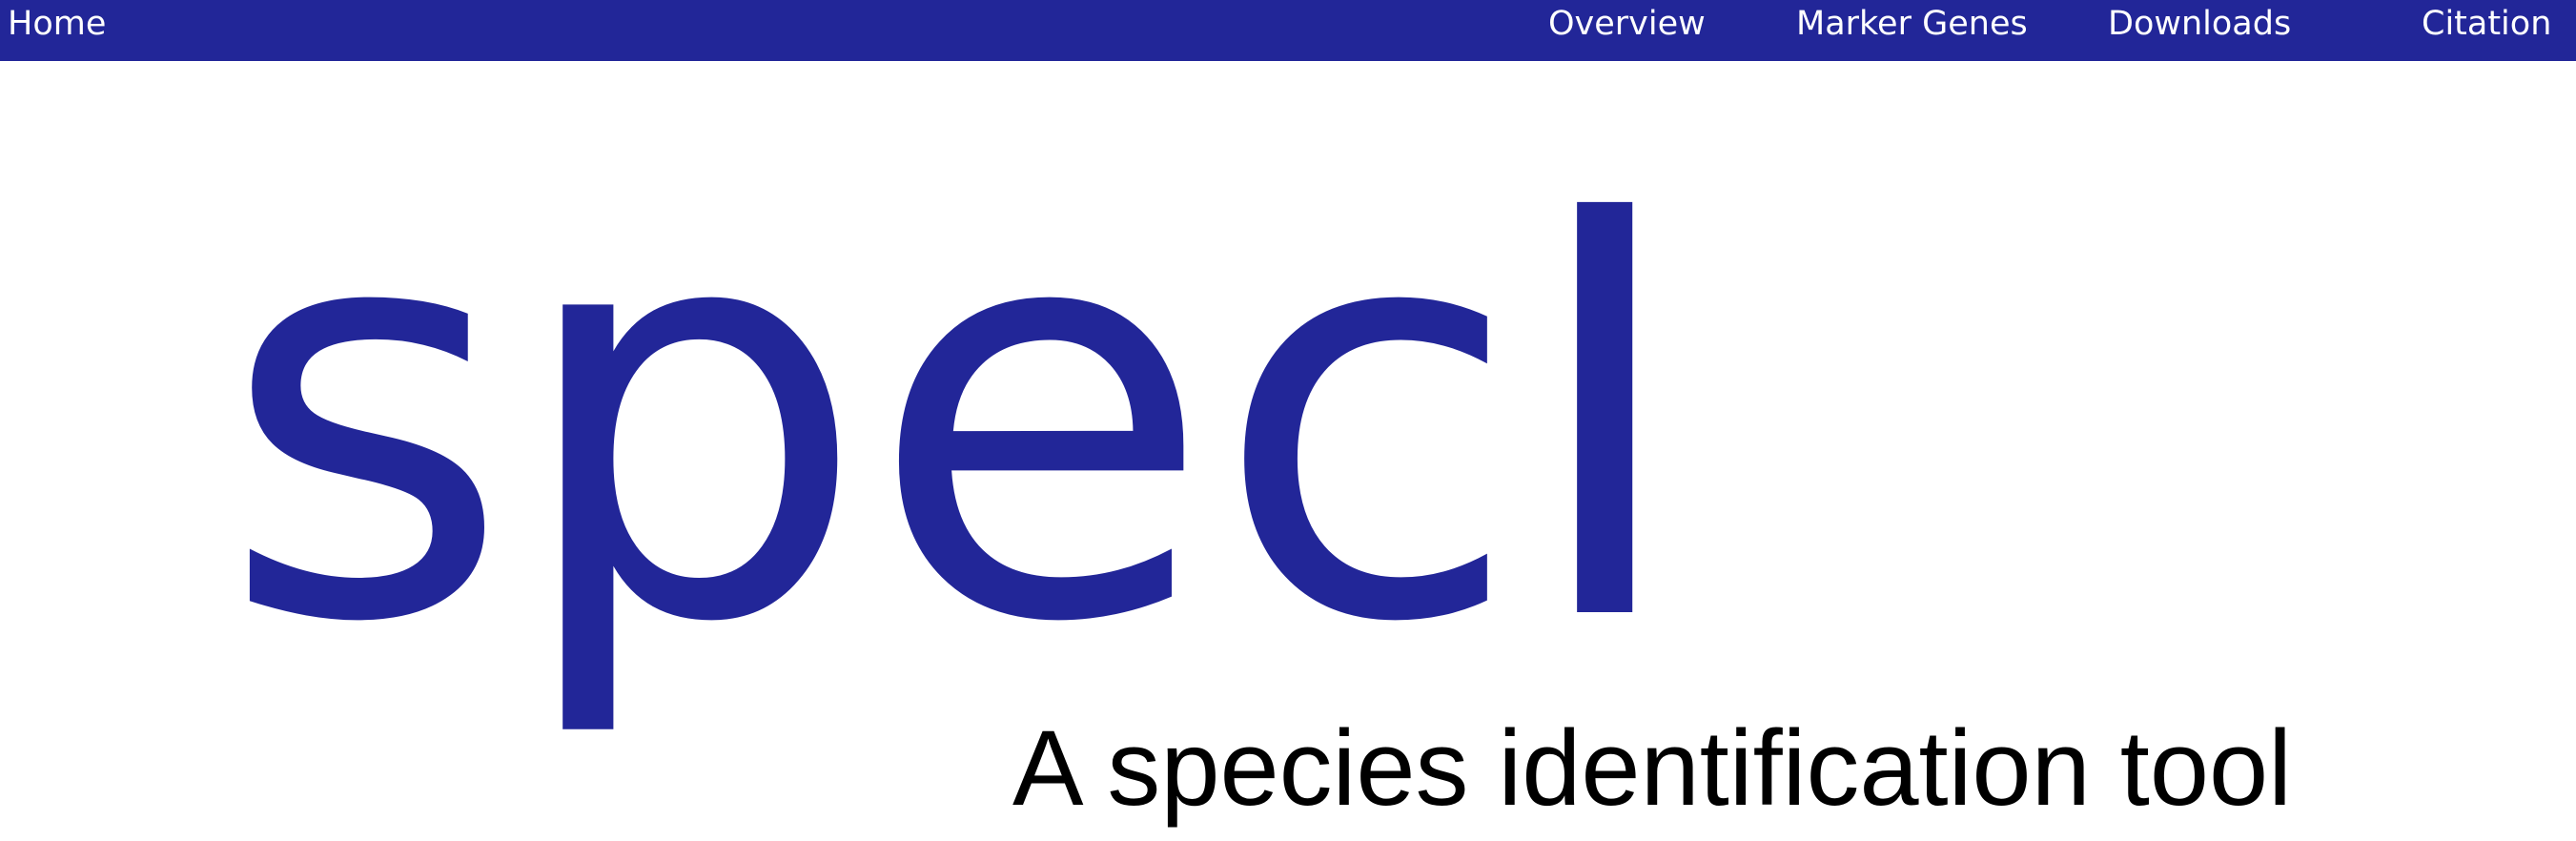 The height and width of the screenshot is (841, 2576). Describe the element at coordinates (1912, 24) in the screenshot. I see `nav-marker-genes-link: Marker Genes` at that location.